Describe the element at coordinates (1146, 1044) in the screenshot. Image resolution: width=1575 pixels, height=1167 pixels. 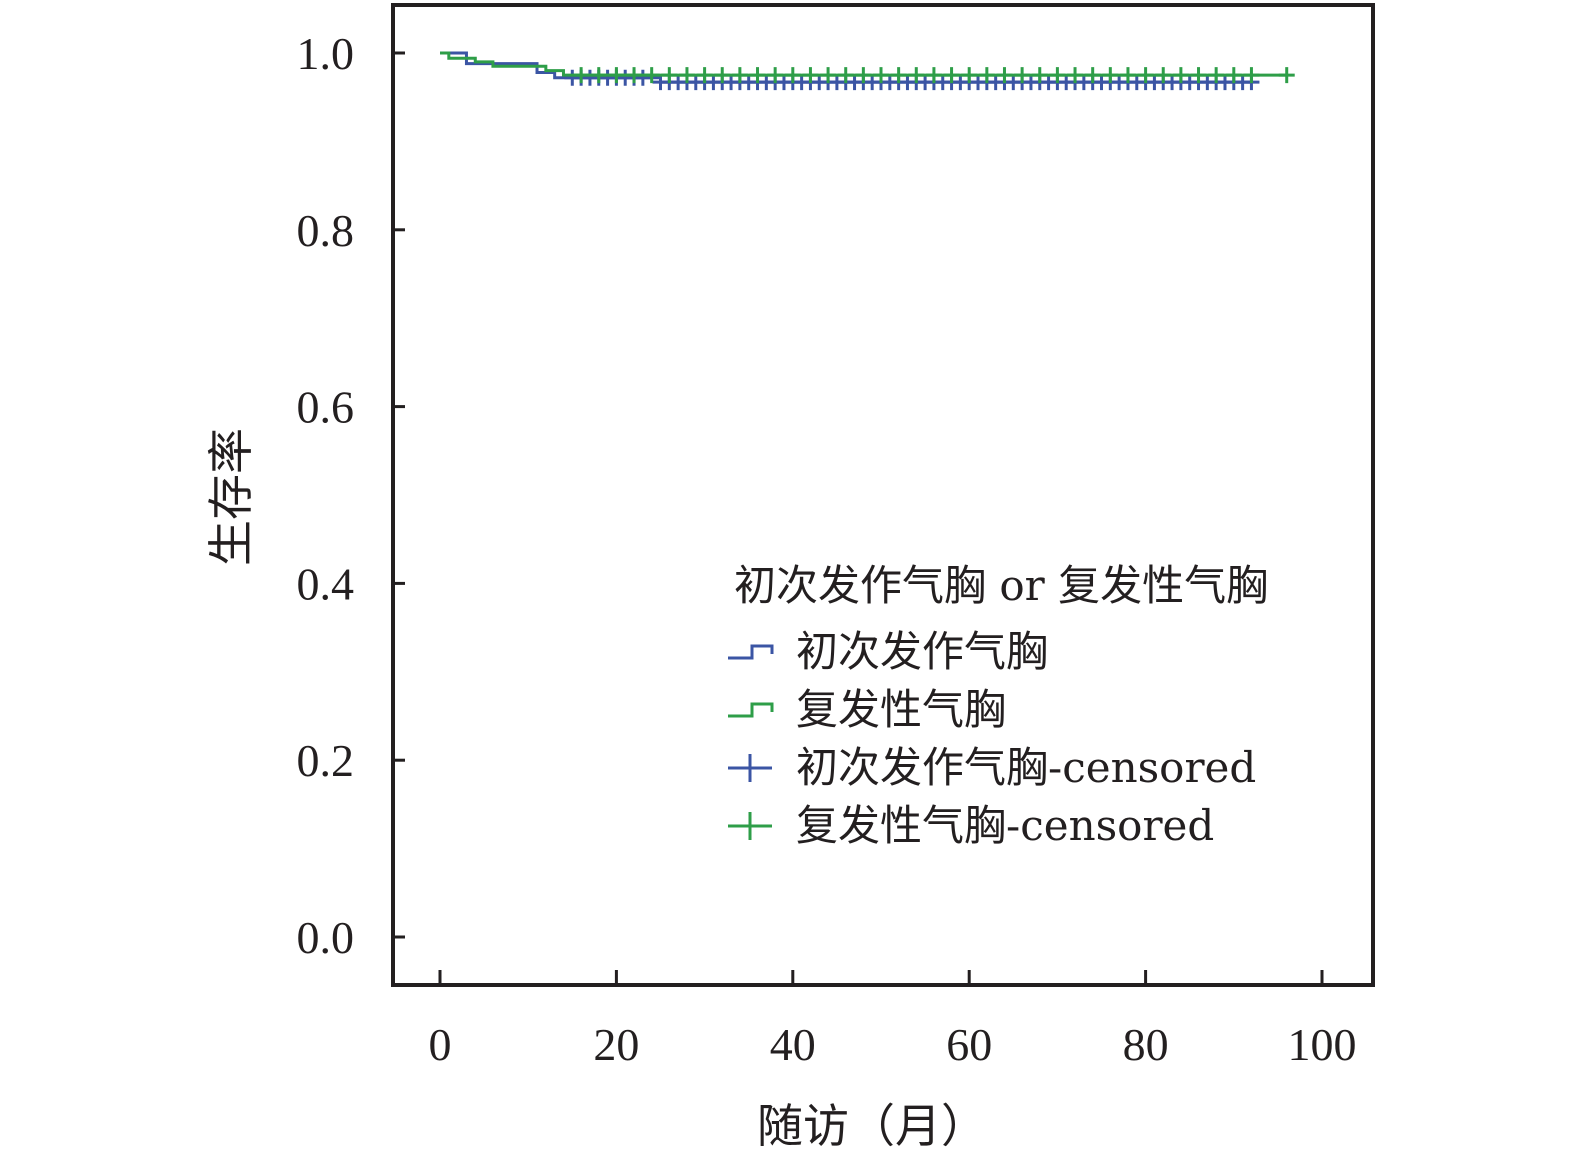
I see `x-tick-label: 80` at that location.